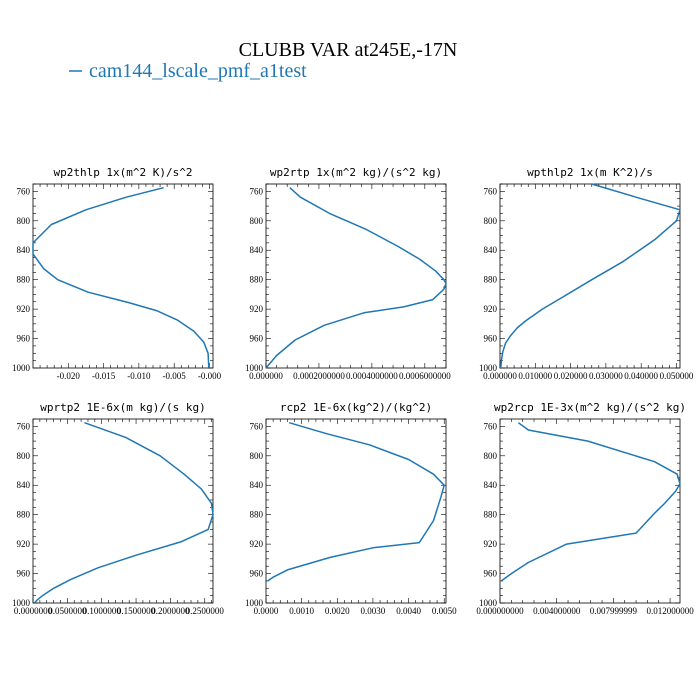 The image size is (700, 700). What do you see at coordinates (139, 376) in the screenshot?
I see `x-tick-label: -0.010` at bounding box center [139, 376].